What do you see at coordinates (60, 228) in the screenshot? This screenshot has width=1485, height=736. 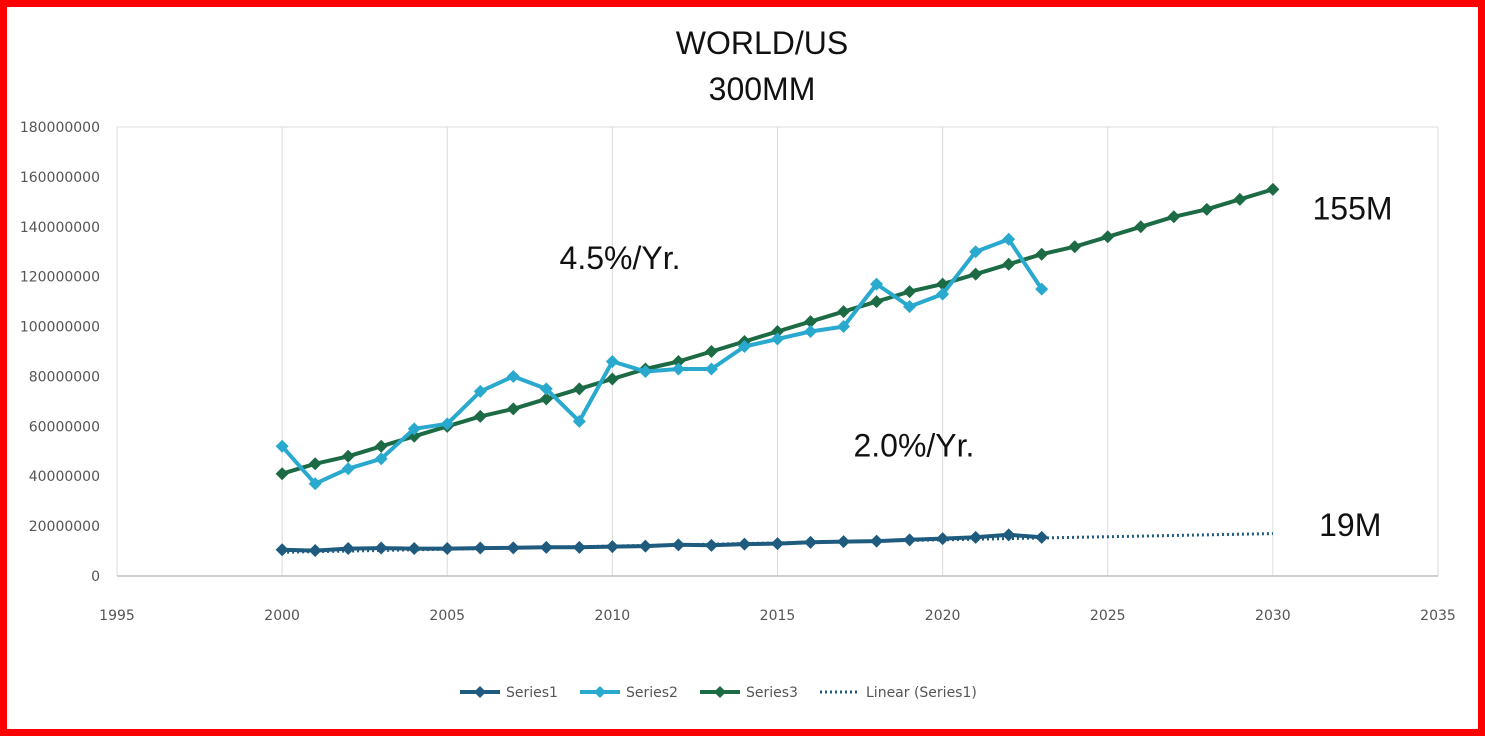 I see `y-tick-label: 140000000` at bounding box center [60, 228].